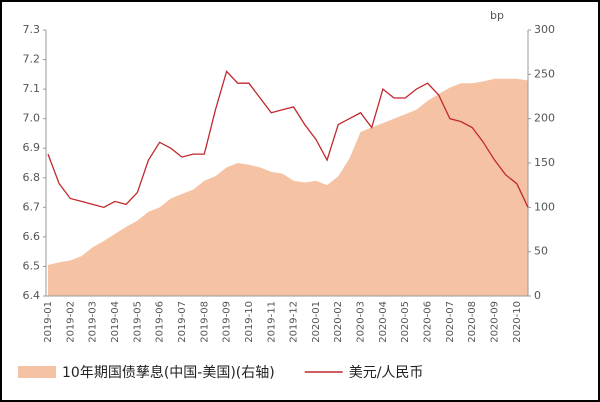 The width and height of the screenshot is (600, 402). Describe the element at coordinates (137, 322) in the screenshot. I see `x-tick-label: 2019-05` at that location.